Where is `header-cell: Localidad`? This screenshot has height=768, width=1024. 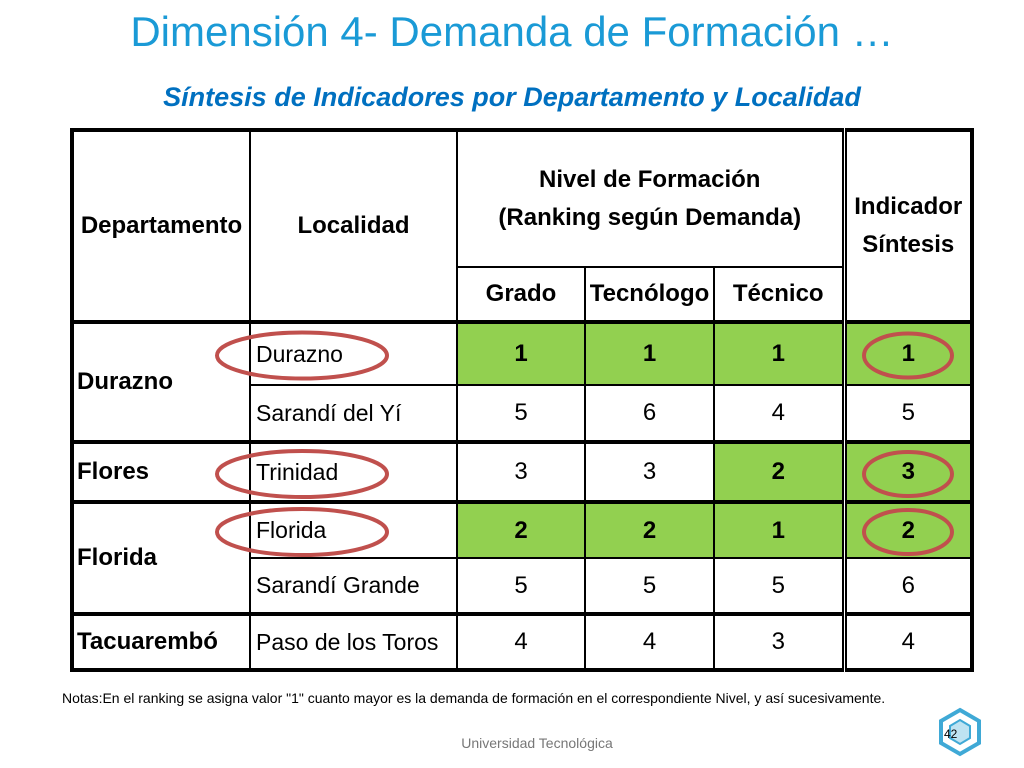
header-cell: Localidad is located at coordinates (353, 226).